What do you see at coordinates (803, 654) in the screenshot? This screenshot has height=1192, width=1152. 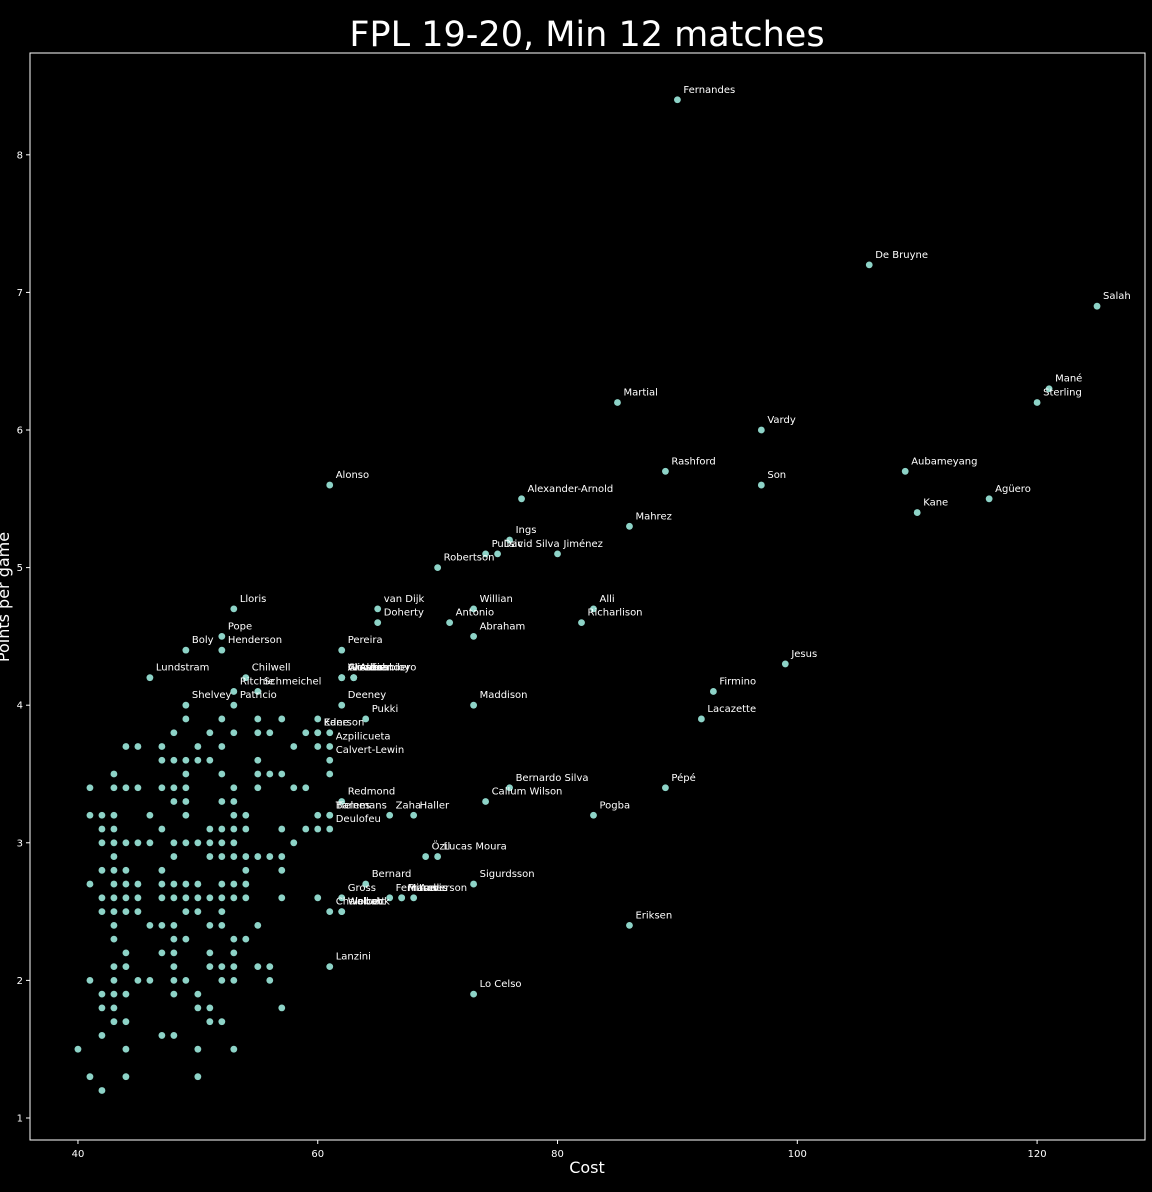 I see `data-label: Jesus` at bounding box center [803, 654].